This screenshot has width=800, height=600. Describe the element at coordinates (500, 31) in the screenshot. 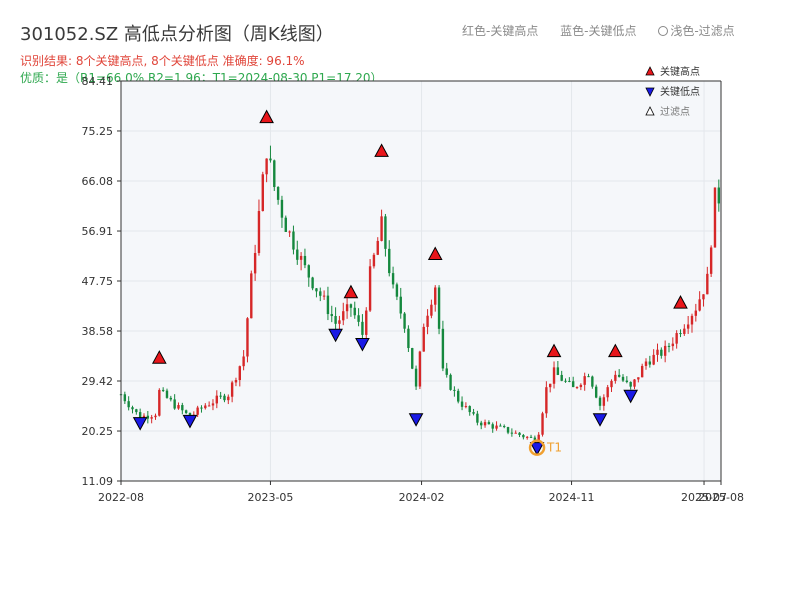

I see `key-red-label: 红色-关键高点` at that location.